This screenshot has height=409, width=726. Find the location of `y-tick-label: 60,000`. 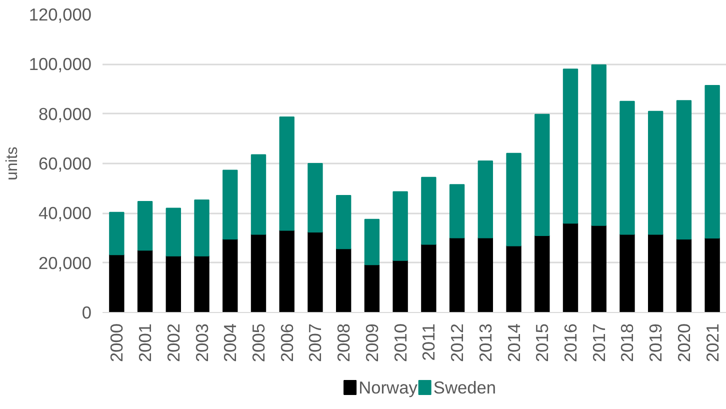

y-tick-label: 60,000 is located at coordinates (65, 164).